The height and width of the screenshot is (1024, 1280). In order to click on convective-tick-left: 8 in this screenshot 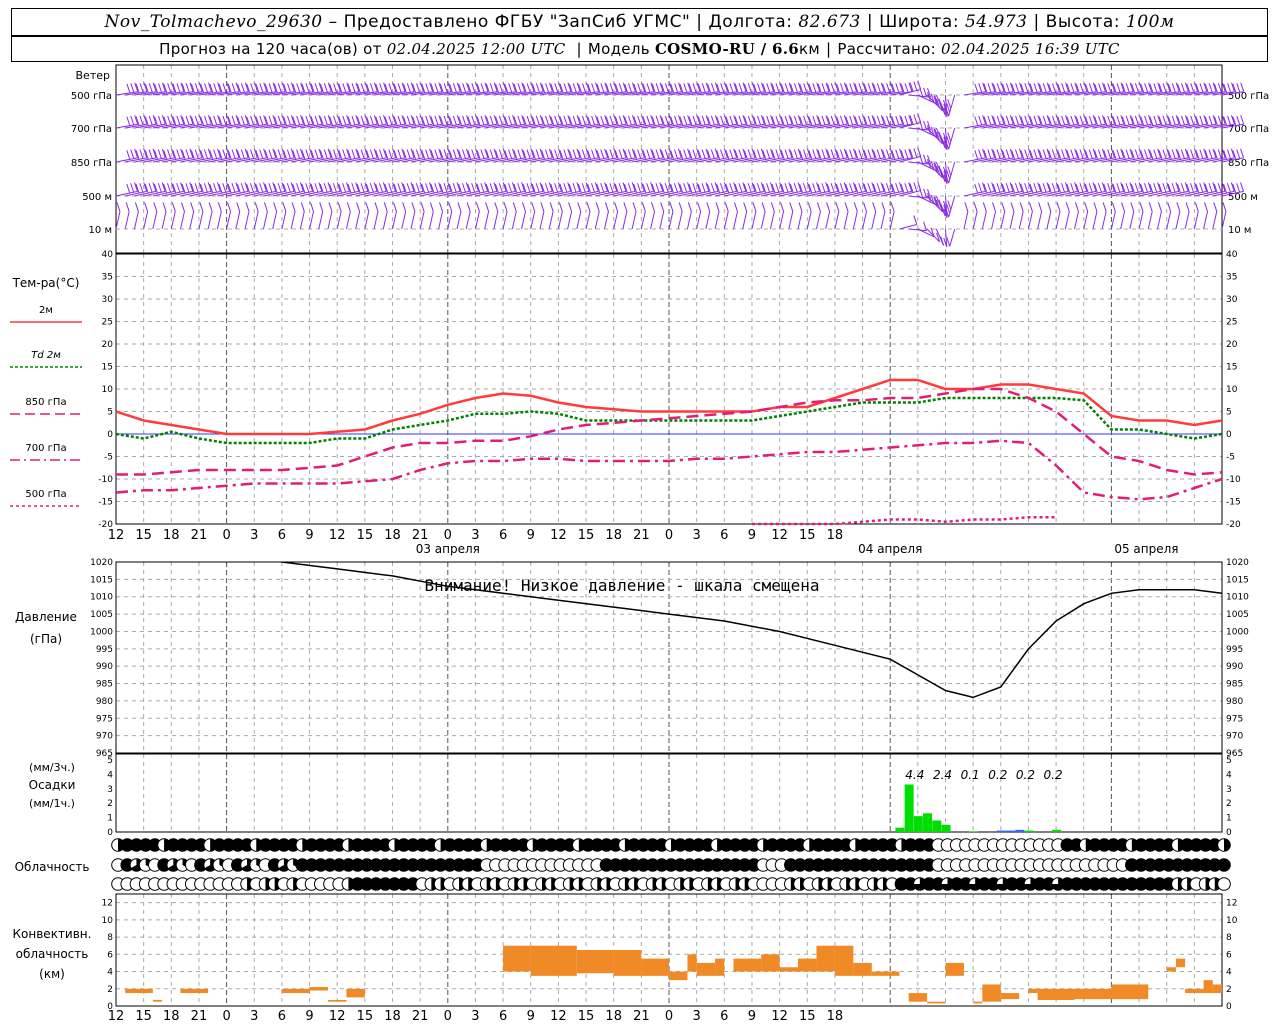, I will do `click(110, 938)`.